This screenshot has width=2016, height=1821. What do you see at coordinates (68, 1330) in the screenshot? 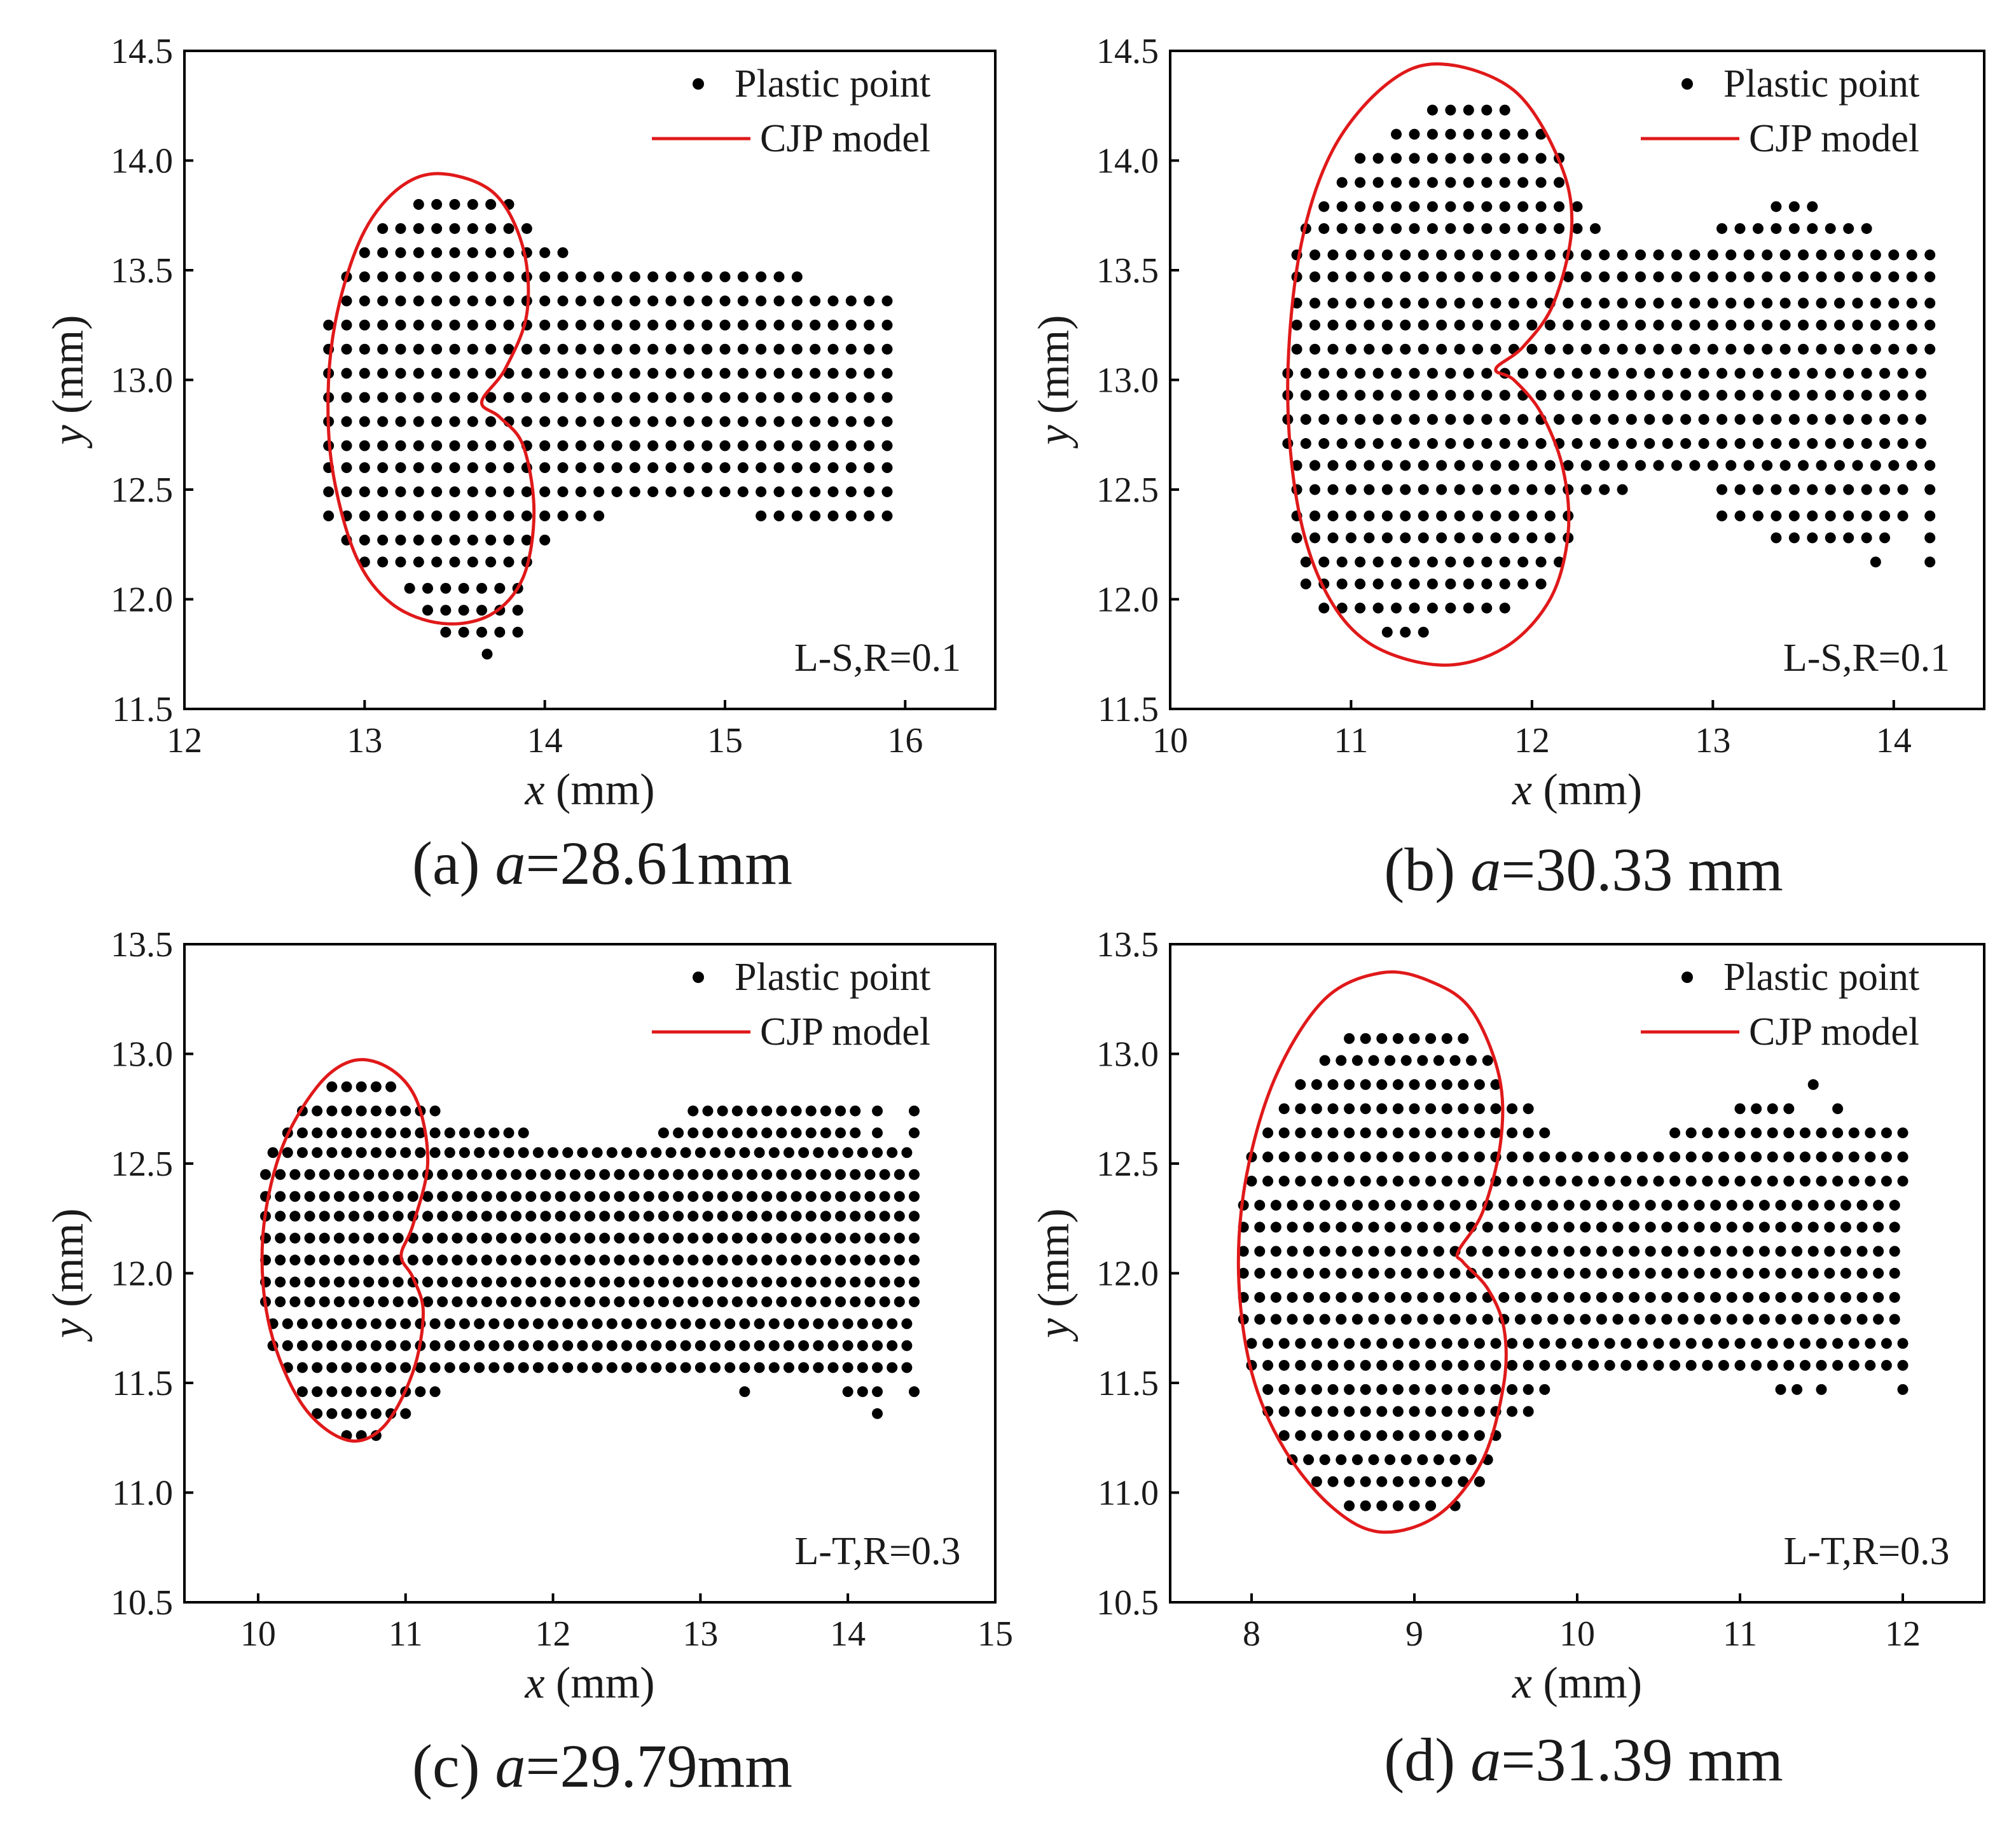
I see `y-axis-label-part: y` at bounding box center [68, 1330].